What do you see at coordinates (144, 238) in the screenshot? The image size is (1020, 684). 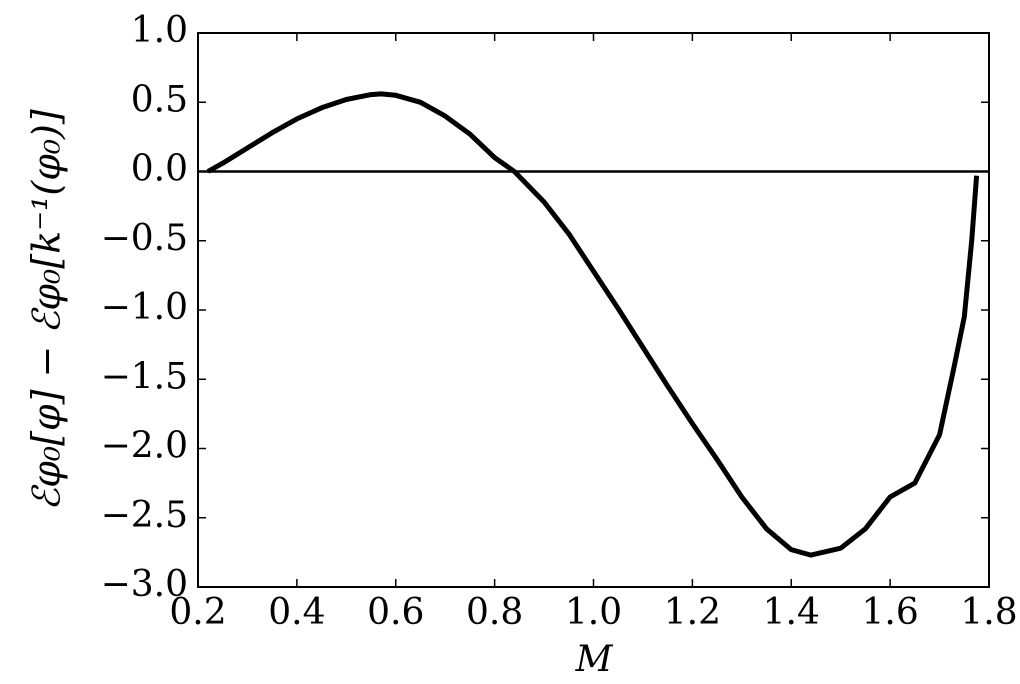 I see `y-tick-label: −0.5` at bounding box center [144, 238].